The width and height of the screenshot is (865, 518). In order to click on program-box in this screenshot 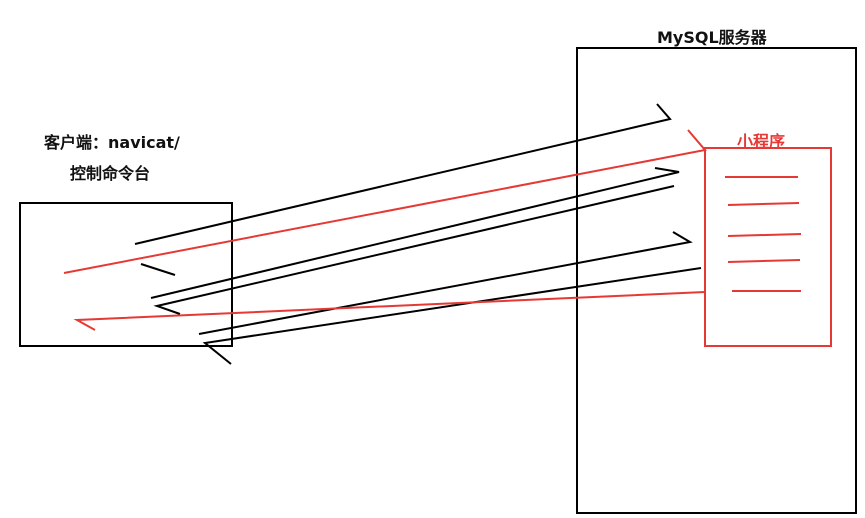, I will do `click(768, 247)`.